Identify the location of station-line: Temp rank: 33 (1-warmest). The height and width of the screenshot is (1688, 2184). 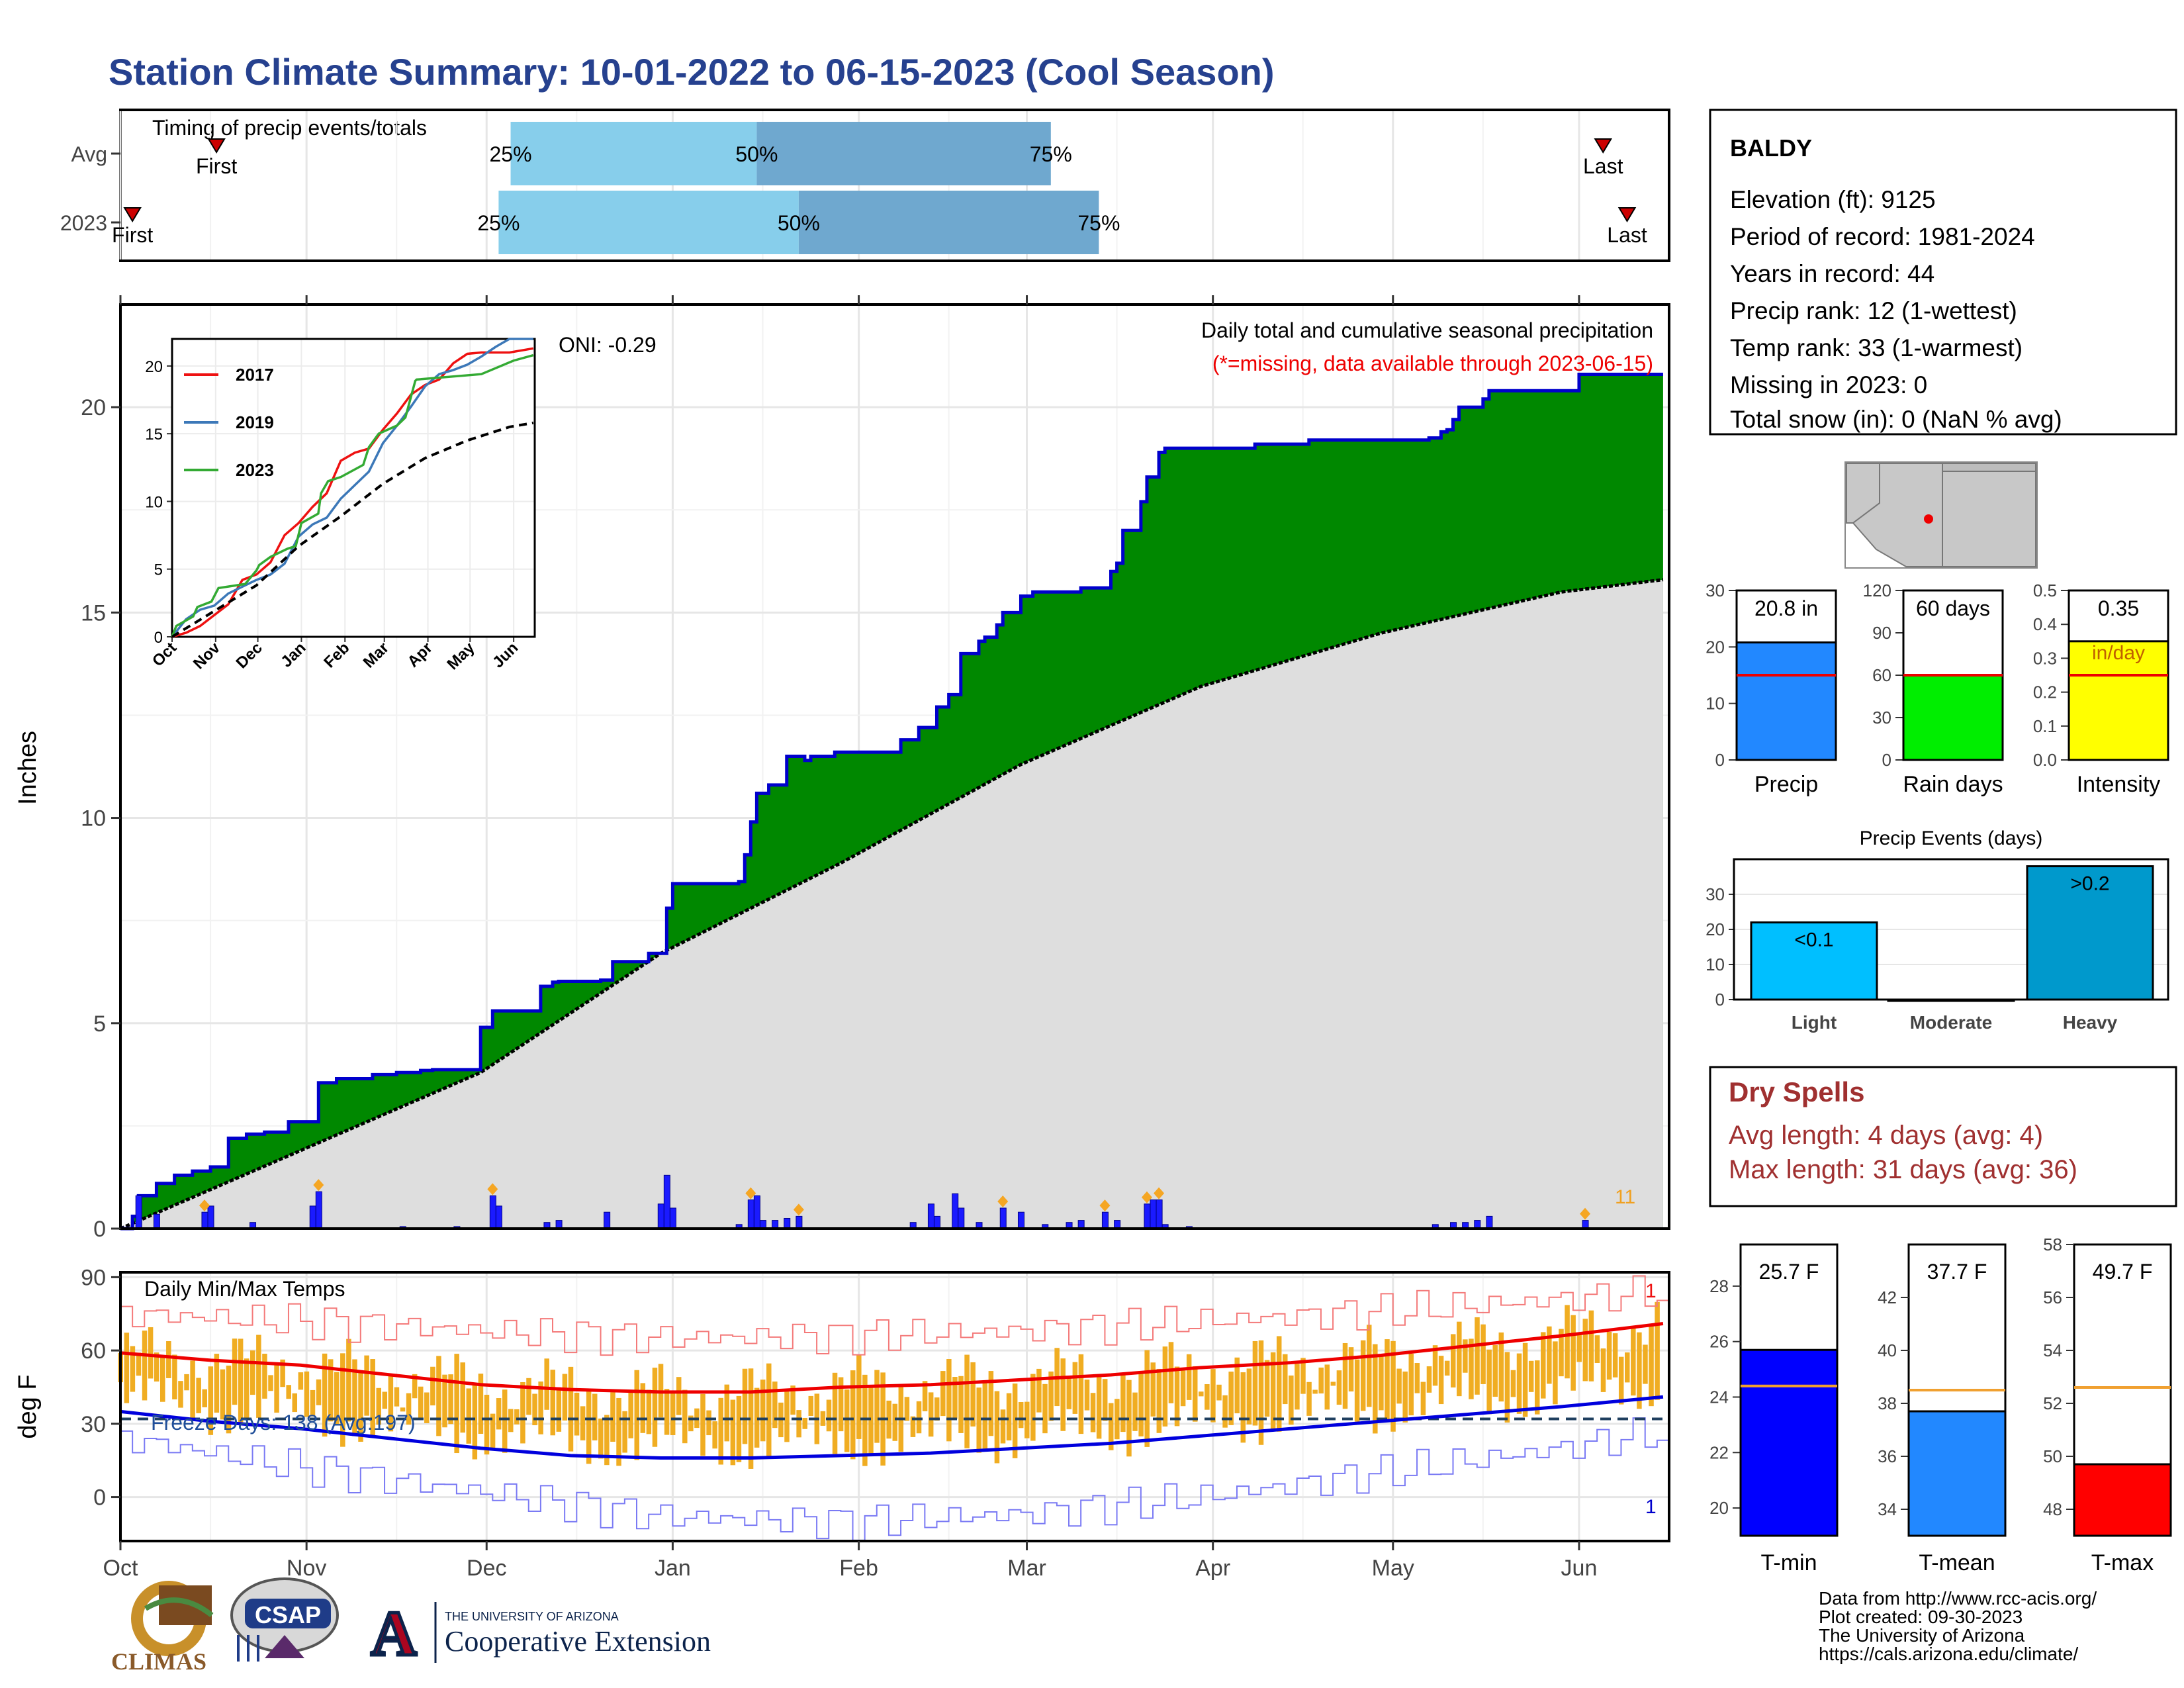
(1877, 347).